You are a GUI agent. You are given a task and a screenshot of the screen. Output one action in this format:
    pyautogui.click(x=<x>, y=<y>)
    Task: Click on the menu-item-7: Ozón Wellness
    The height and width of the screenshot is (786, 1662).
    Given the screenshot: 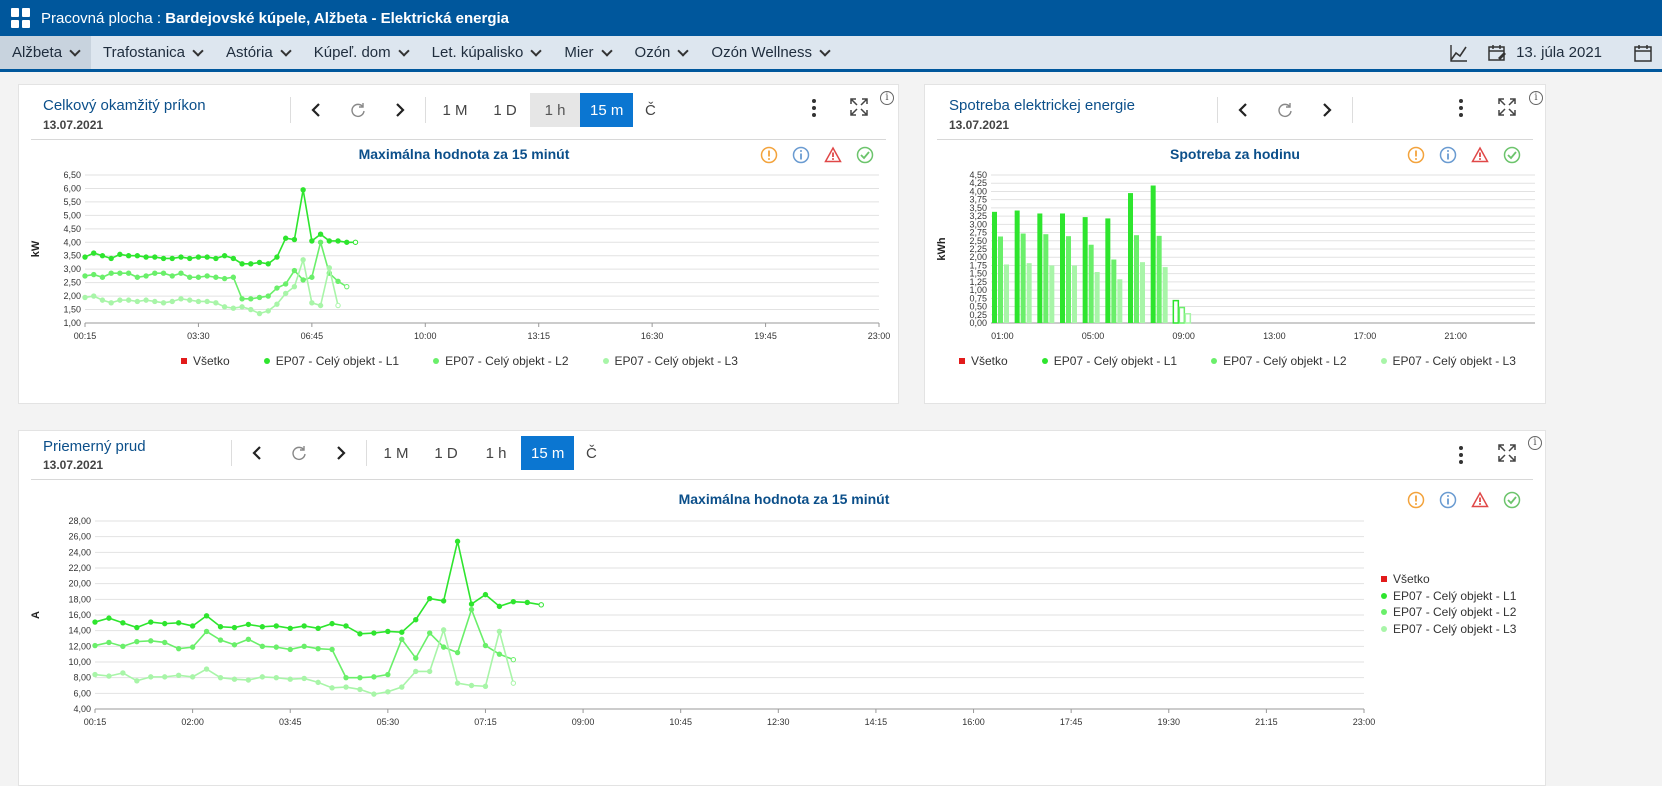 What is the action you would take?
    pyautogui.click(x=770, y=52)
    